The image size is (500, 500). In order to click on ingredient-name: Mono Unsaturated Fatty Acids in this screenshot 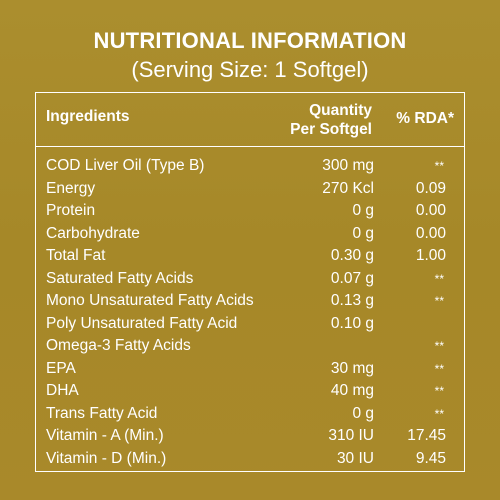, I will do `click(150, 300)`.